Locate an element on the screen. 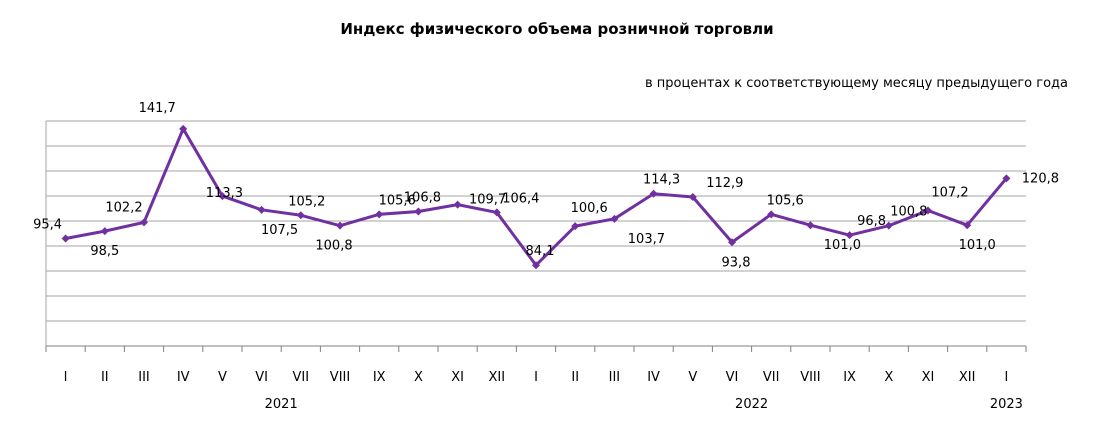  data-label: 113,3 is located at coordinates (224, 193).